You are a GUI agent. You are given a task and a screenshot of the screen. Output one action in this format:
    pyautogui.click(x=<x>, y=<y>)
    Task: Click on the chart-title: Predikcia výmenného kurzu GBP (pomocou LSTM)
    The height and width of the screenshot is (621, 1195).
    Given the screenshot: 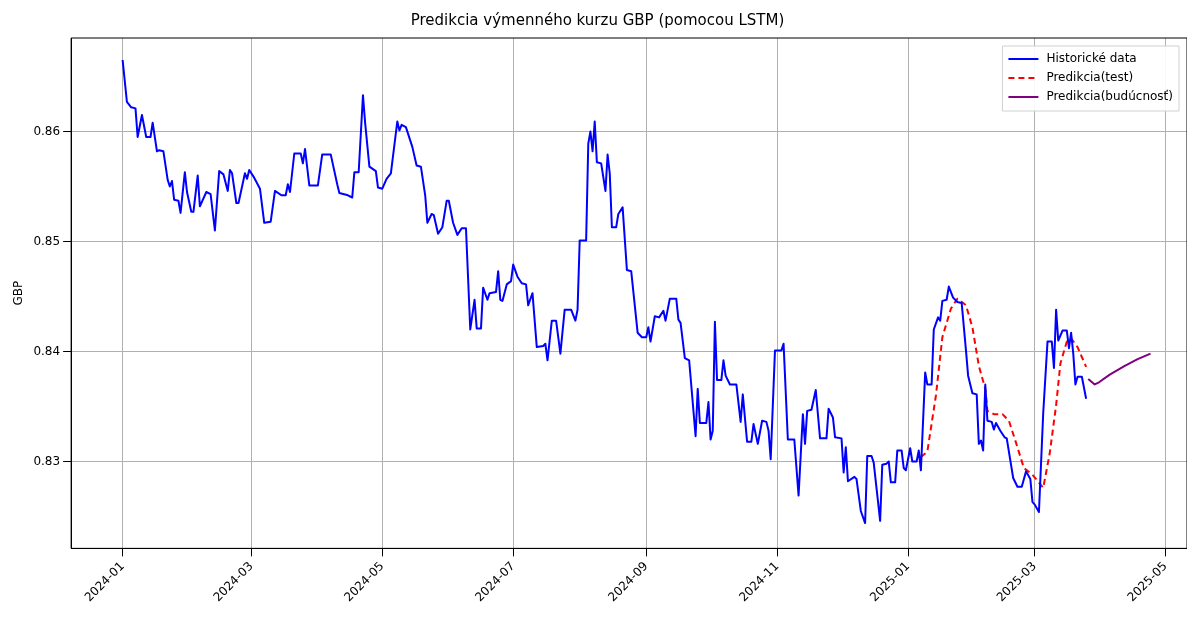 What is the action you would take?
    pyautogui.click(x=597, y=19)
    